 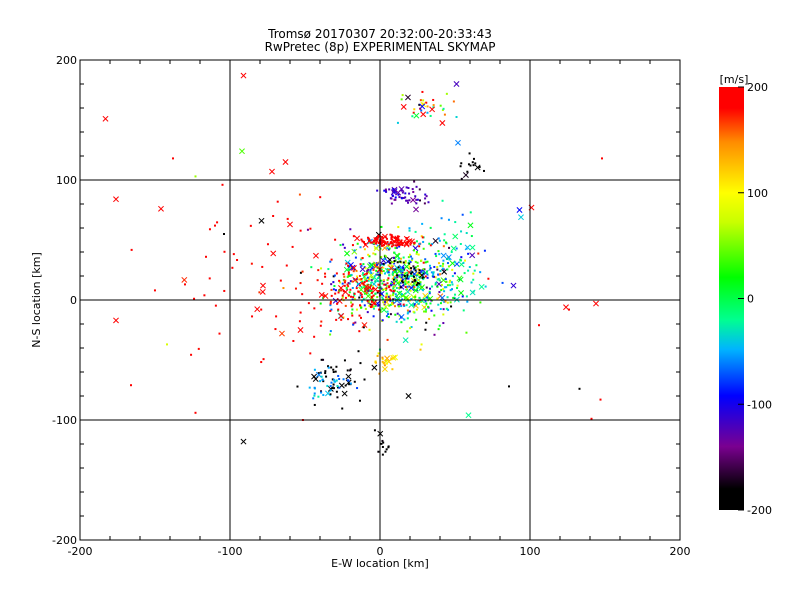 I want to click on y-tick-label: 200, so click(x=66, y=60).